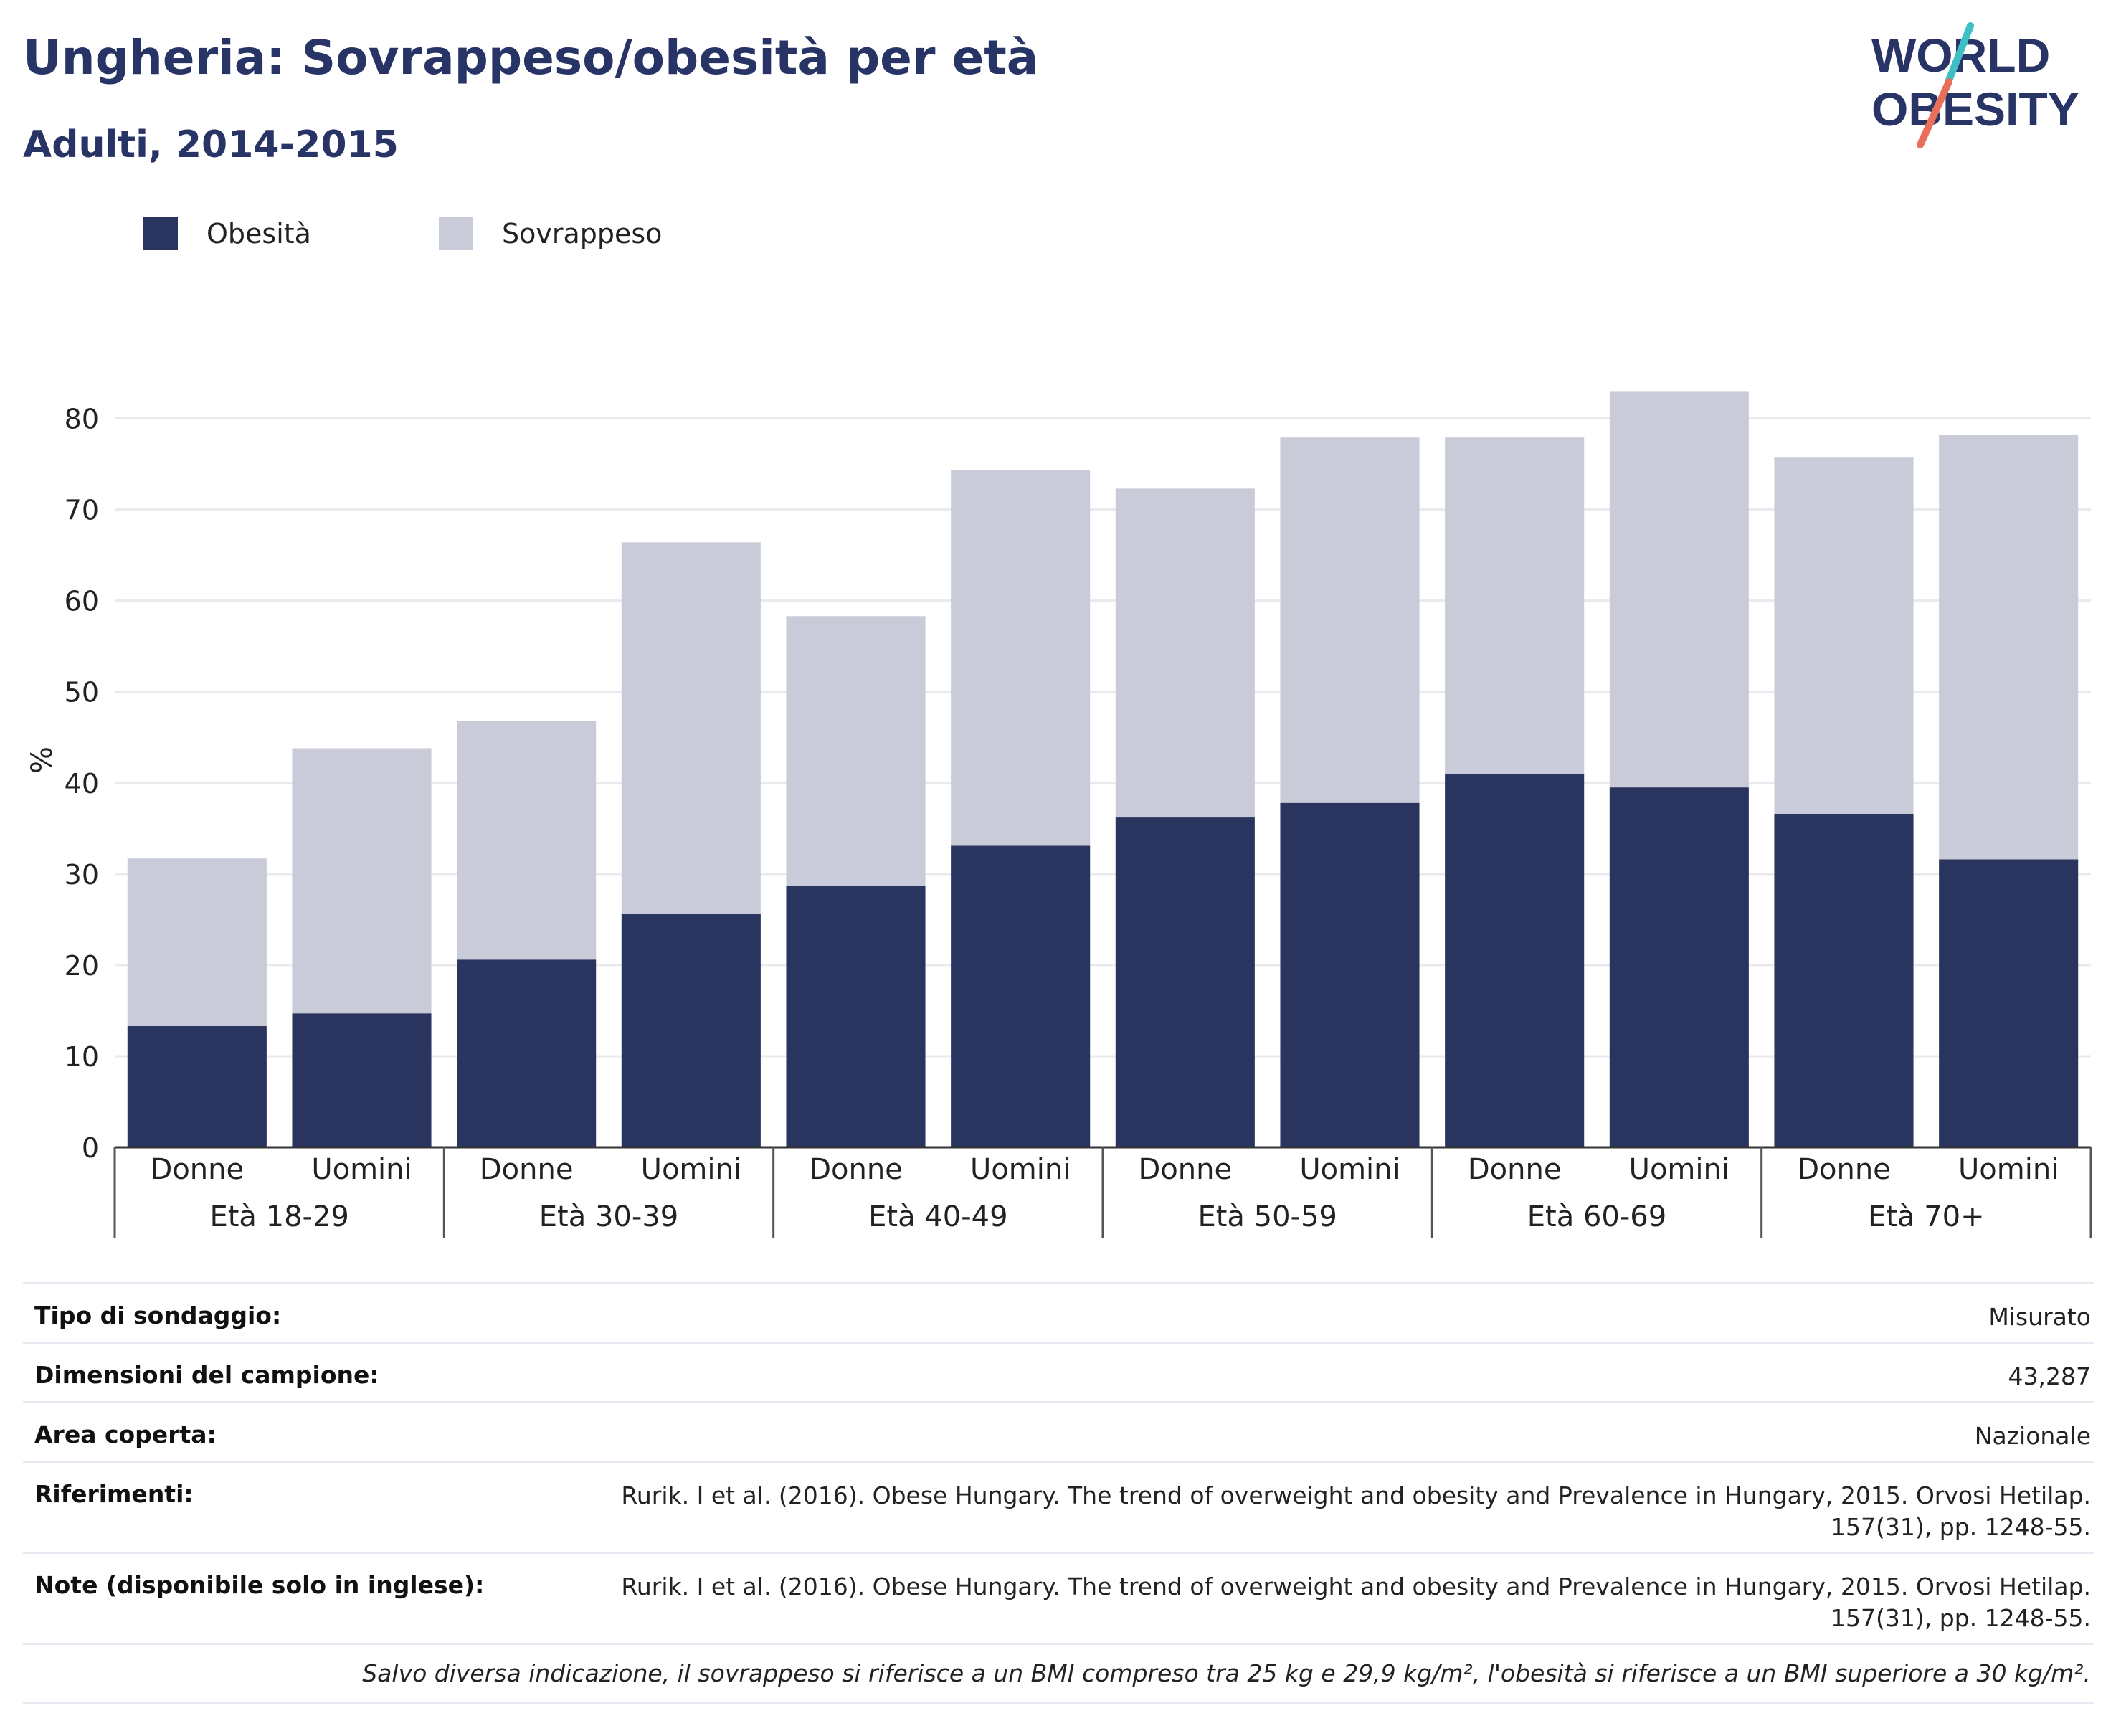  What do you see at coordinates (125, 1434) in the screenshot?
I see `details-key: Area coperta:` at bounding box center [125, 1434].